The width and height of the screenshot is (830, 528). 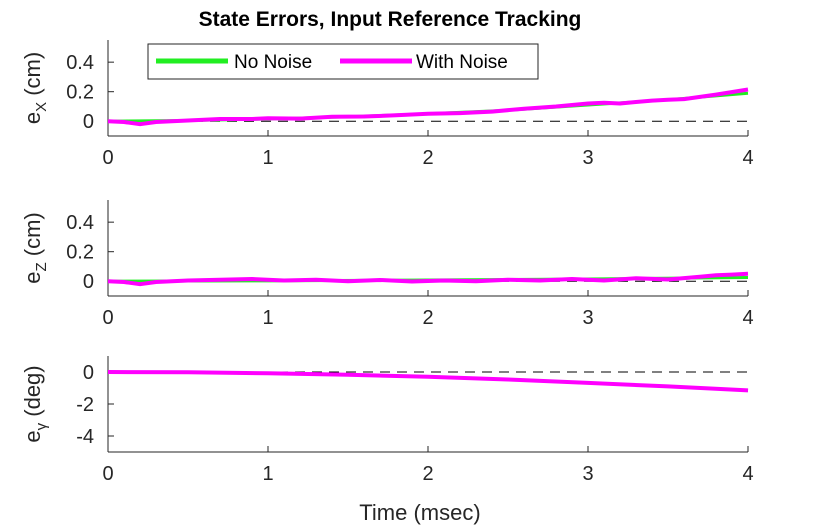 What do you see at coordinates (462, 62) in the screenshot?
I see `legend-label: With Noise` at bounding box center [462, 62].